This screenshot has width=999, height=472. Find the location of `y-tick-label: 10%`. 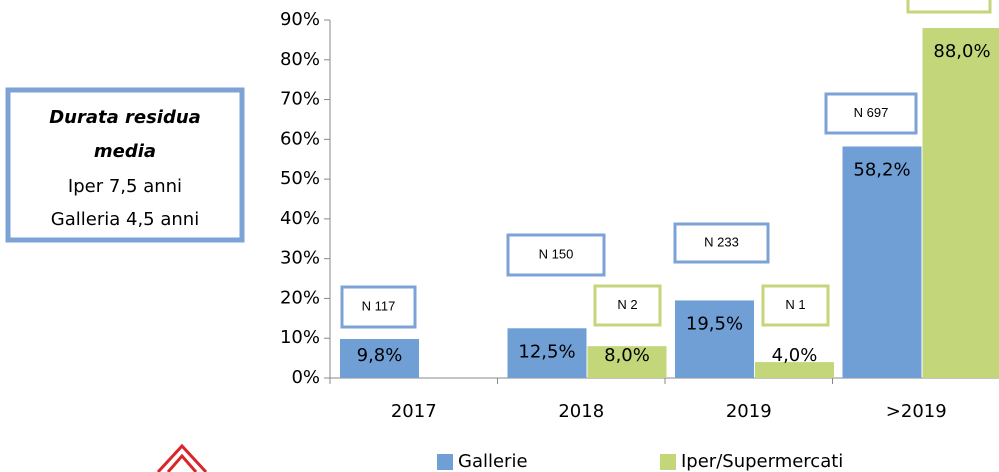

y-tick-label: 10% is located at coordinates (300, 337).